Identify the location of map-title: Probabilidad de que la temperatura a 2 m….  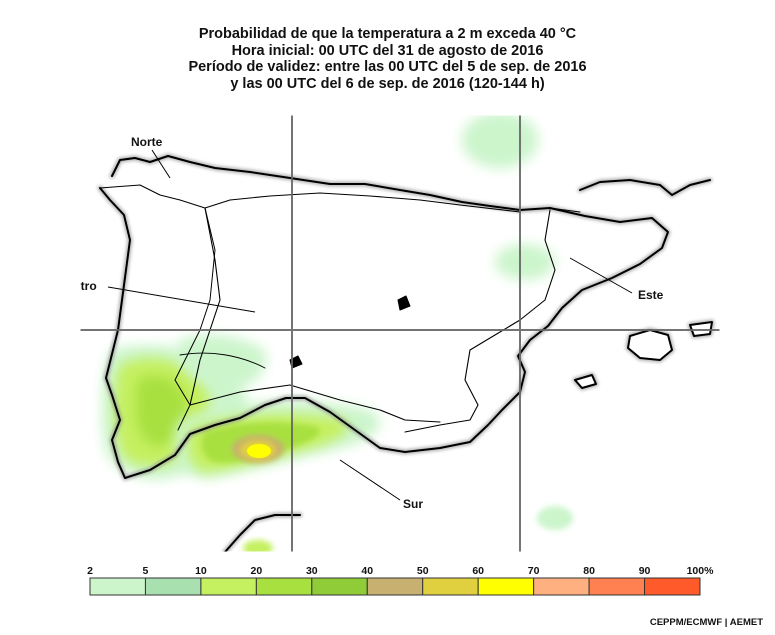
(387, 59).